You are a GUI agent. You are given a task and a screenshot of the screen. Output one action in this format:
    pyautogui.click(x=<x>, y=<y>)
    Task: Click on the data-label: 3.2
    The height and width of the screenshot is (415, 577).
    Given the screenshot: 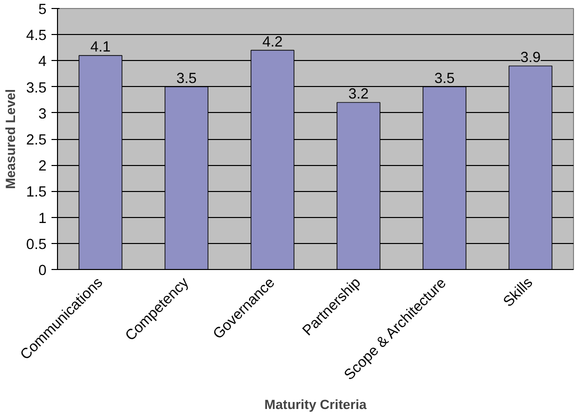 What is the action you would take?
    pyautogui.click(x=358, y=94)
    